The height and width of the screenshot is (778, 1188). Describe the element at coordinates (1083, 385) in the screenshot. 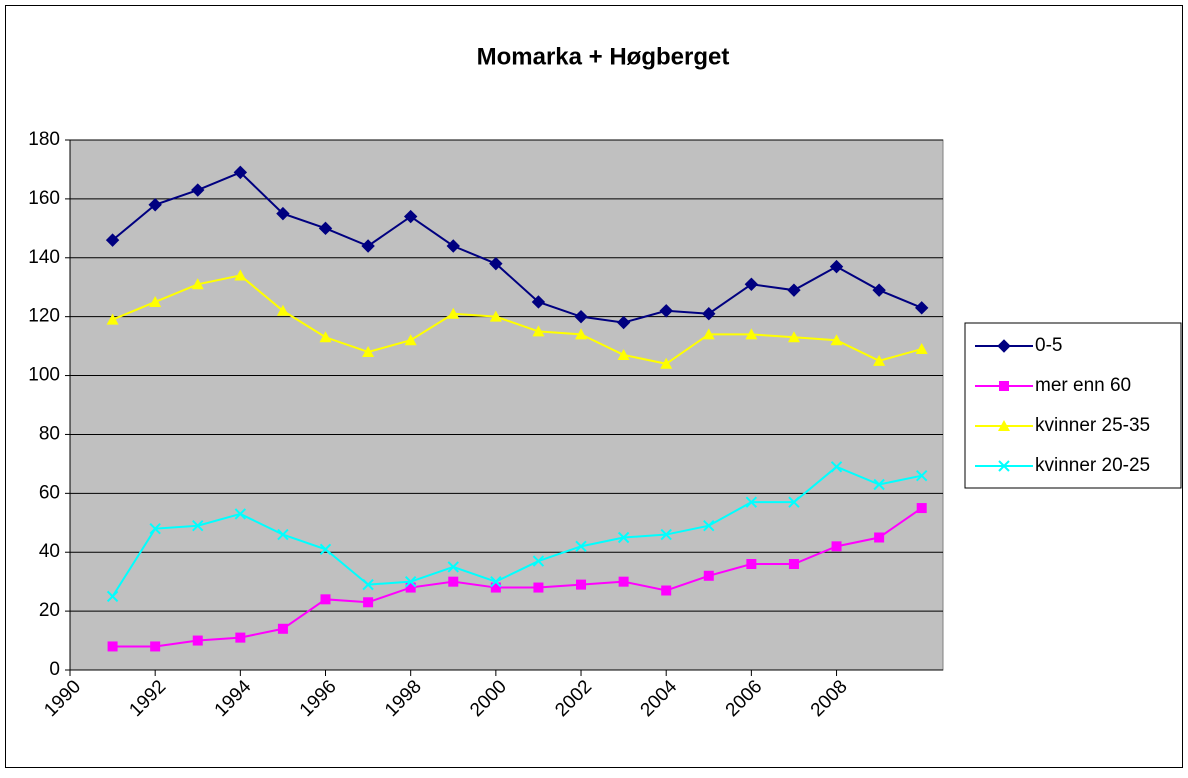

I see `legend-label: mer enn 60` at that location.